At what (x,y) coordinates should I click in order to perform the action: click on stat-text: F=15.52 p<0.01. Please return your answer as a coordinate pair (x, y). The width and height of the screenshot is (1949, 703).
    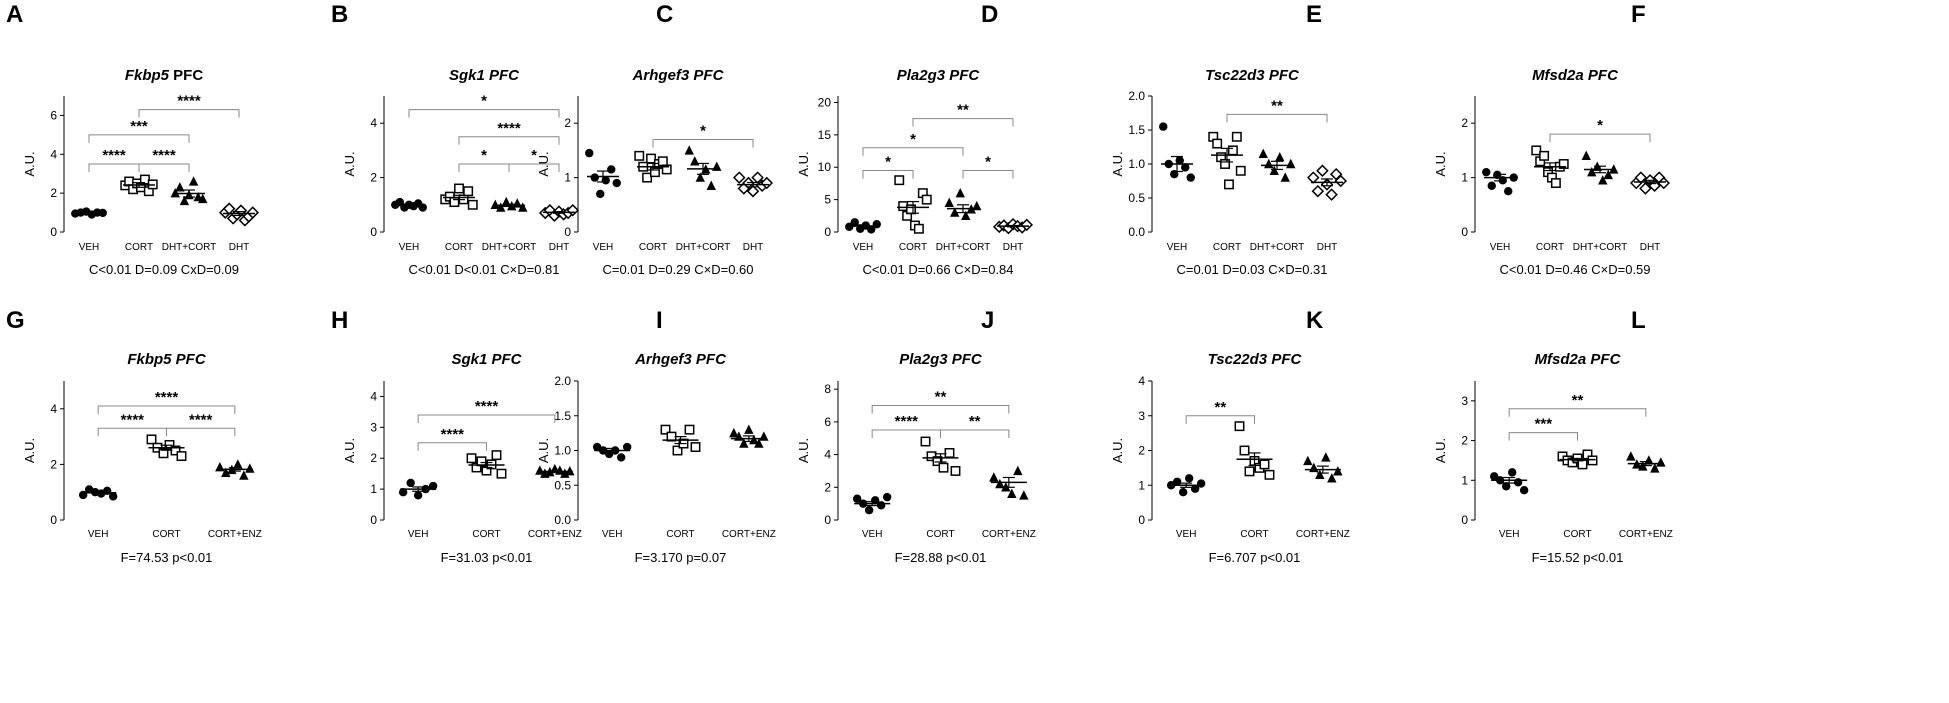
    Looking at the image, I should click on (1578, 557).